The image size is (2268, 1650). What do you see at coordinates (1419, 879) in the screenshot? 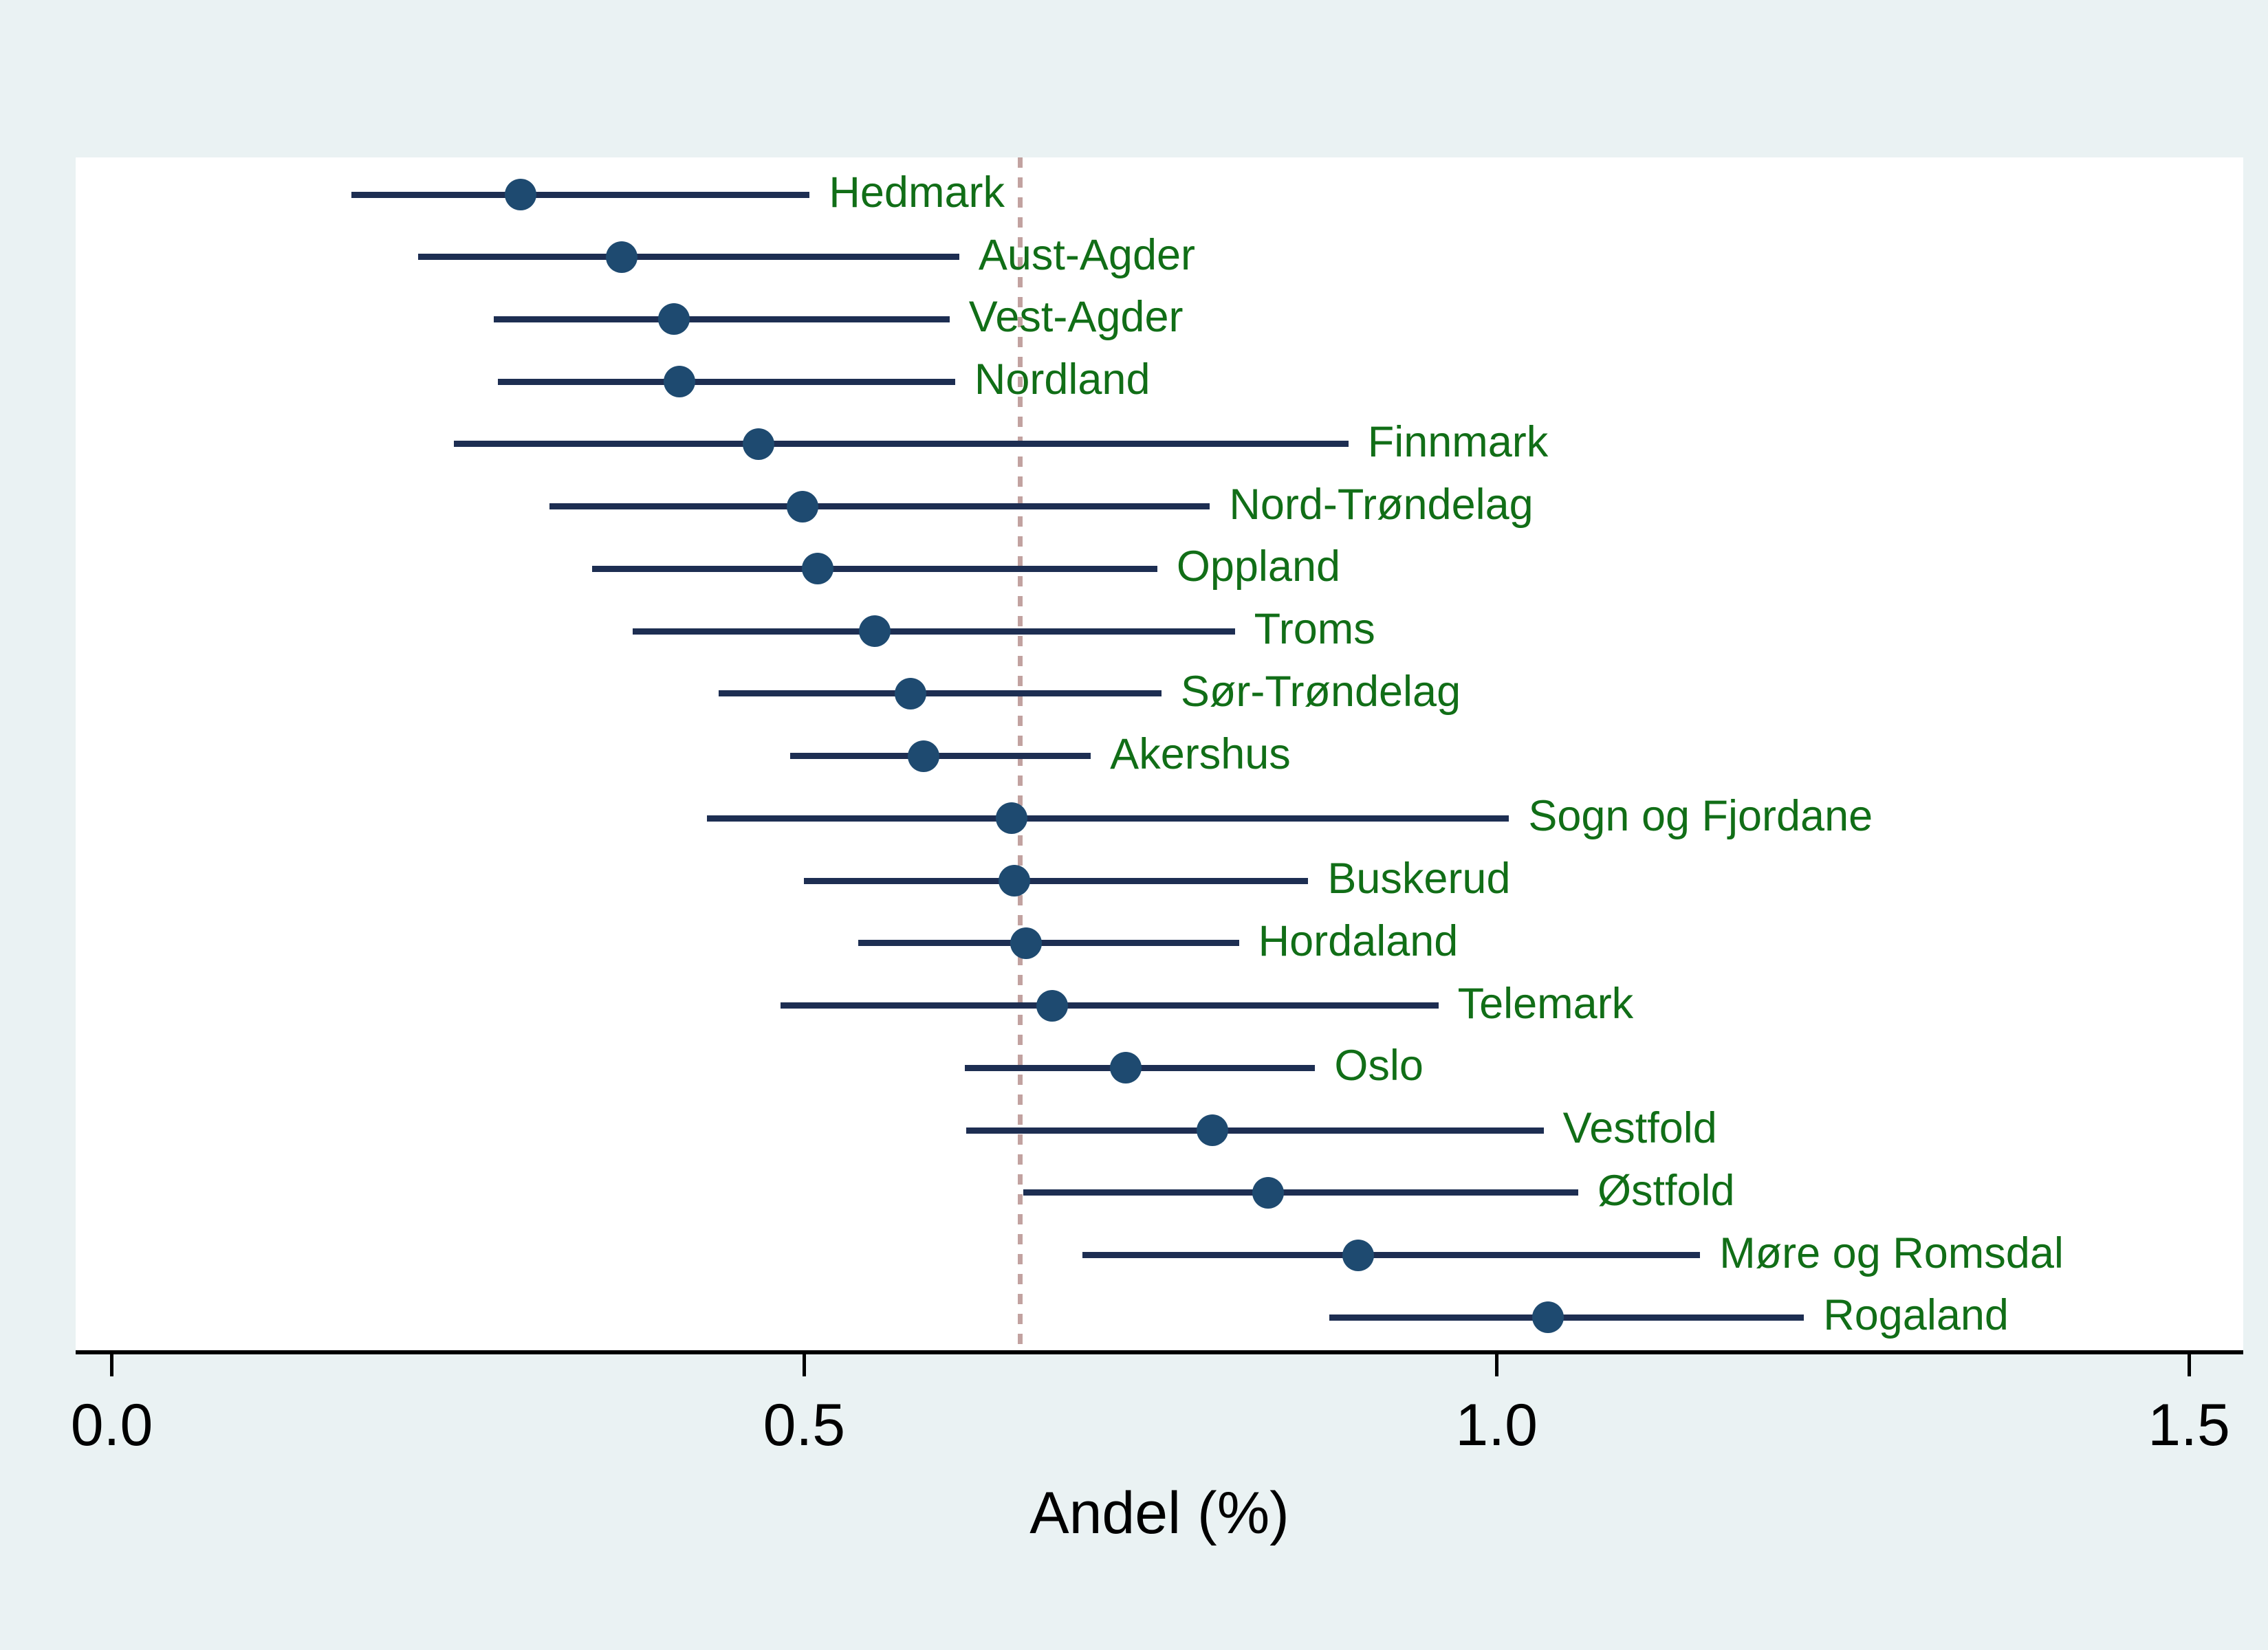
I see `county-label: Buskerud` at bounding box center [1419, 879].